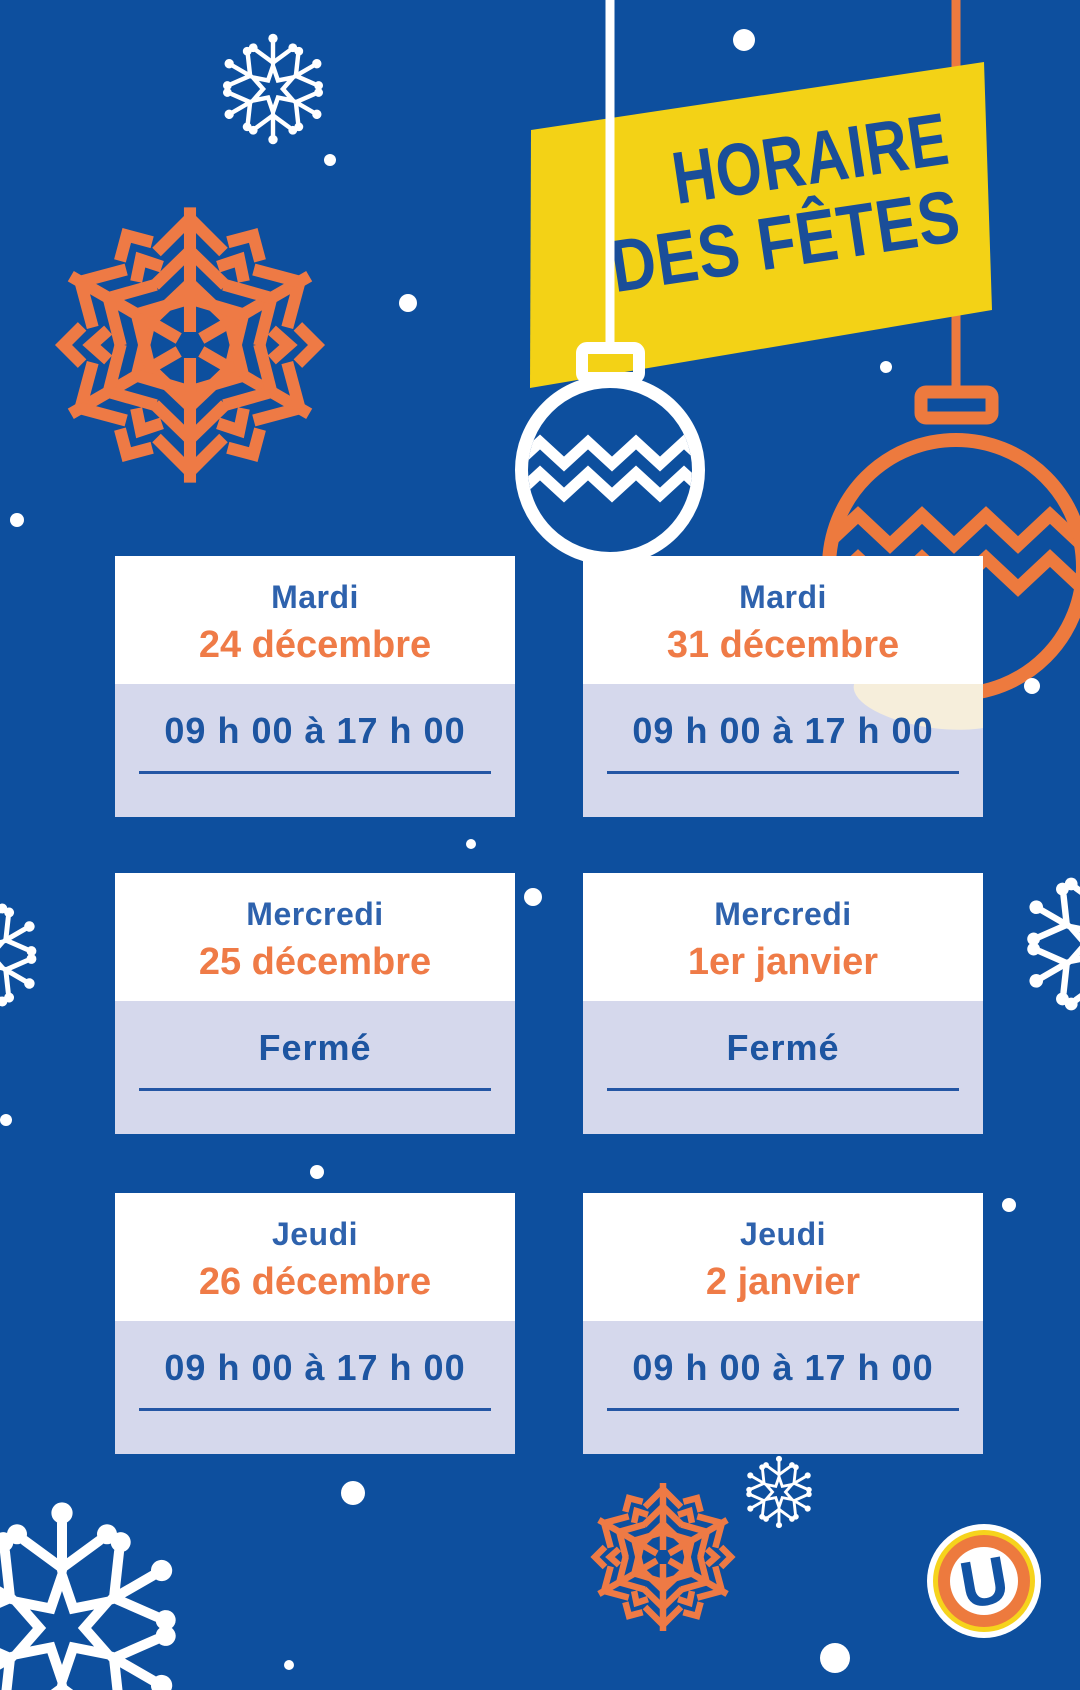 The height and width of the screenshot is (1690, 1080). I want to click on date-label: 1er janvier, so click(783, 962).